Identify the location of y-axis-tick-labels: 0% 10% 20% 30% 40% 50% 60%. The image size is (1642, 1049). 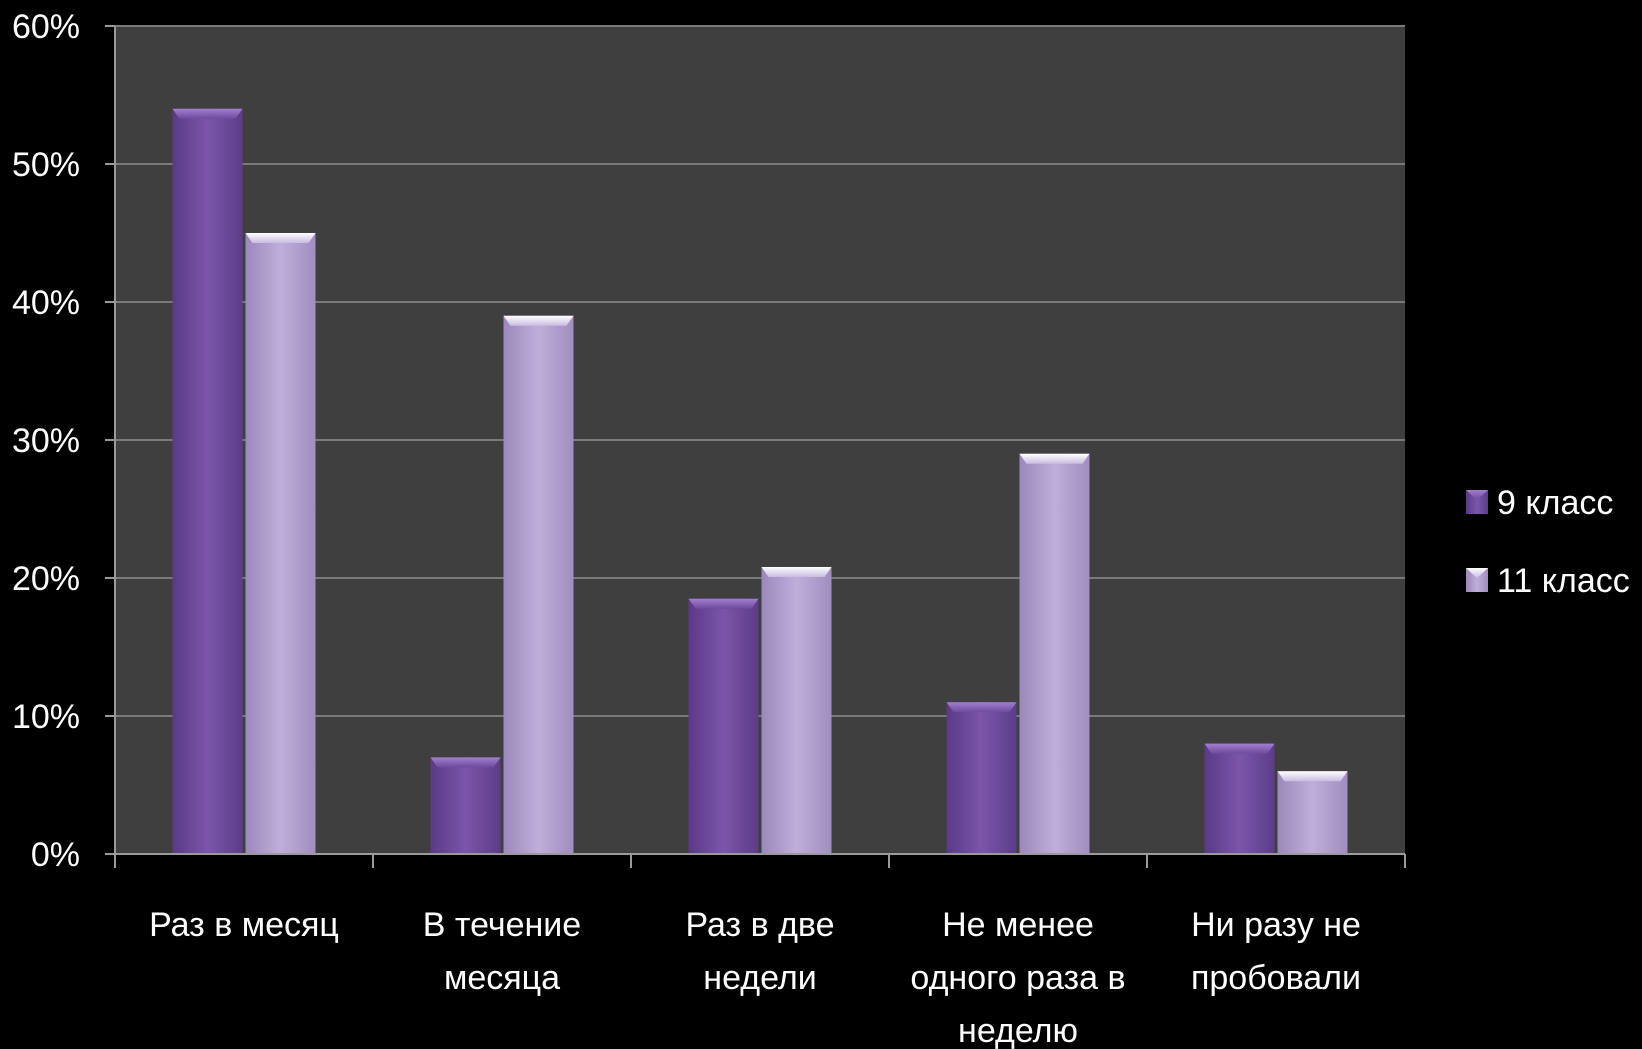
(46, 441).